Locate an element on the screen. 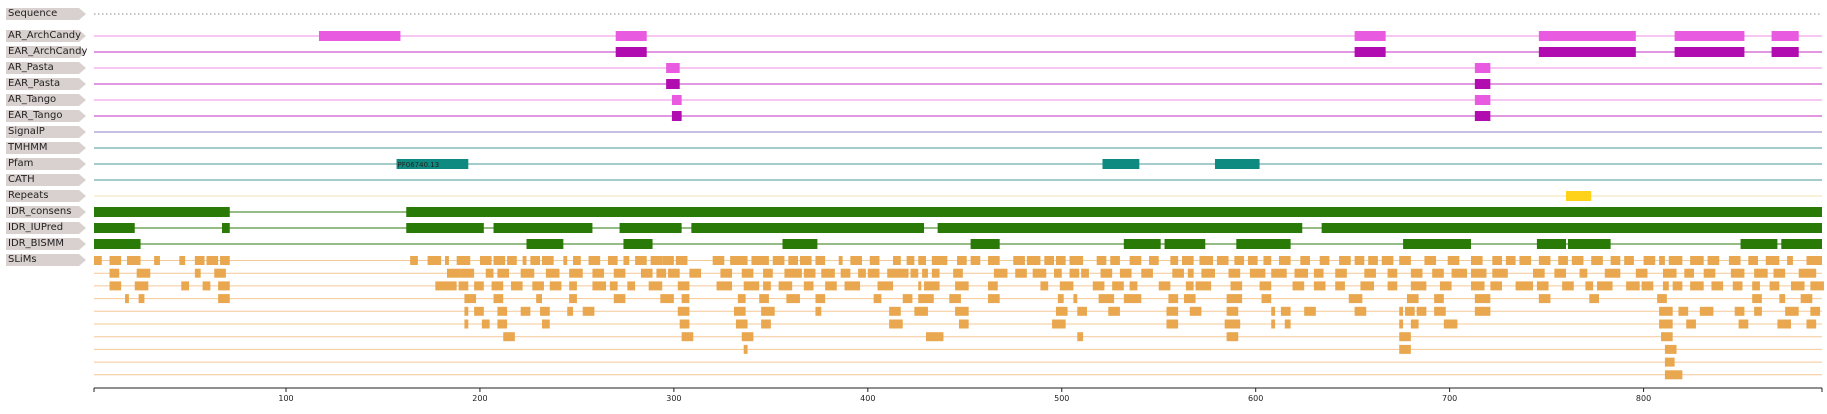 The width and height of the screenshot is (1827, 414). feature-ear_pasta is located at coordinates (1482, 84).